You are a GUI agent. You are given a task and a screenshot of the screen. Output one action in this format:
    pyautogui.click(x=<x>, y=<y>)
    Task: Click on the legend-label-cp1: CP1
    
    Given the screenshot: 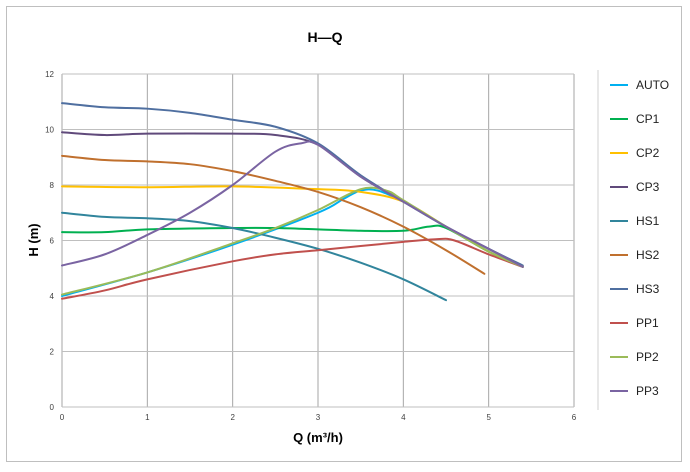 What is the action you would take?
    pyautogui.click(x=648, y=119)
    